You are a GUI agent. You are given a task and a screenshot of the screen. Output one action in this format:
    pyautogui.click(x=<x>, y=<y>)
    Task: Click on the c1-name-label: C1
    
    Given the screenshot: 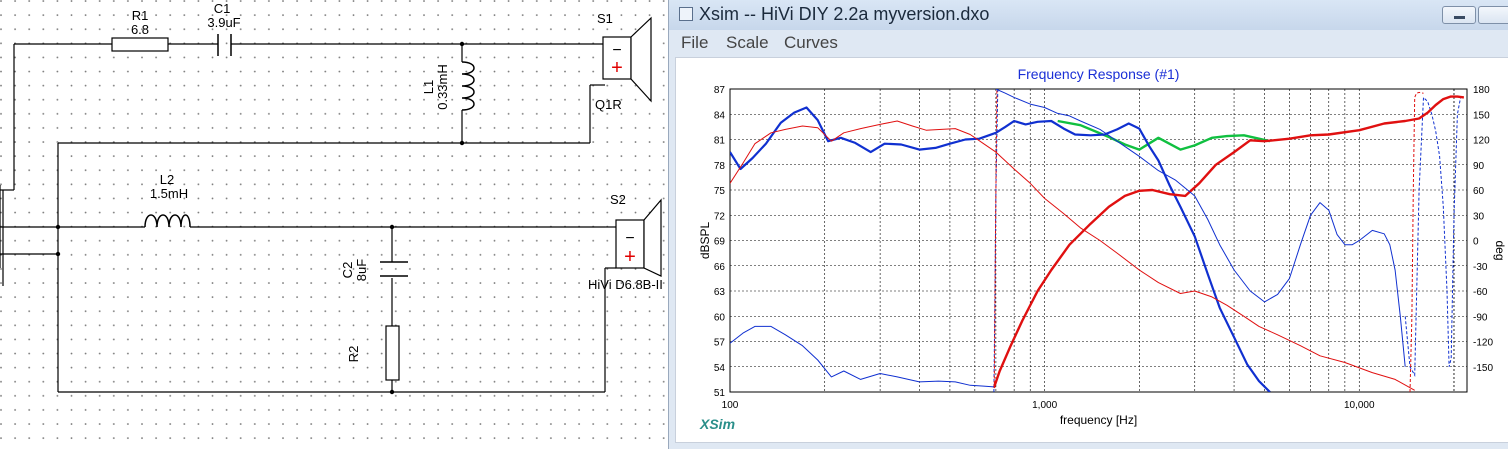 What is the action you would take?
    pyautogui.click(x=222, y=8)
    